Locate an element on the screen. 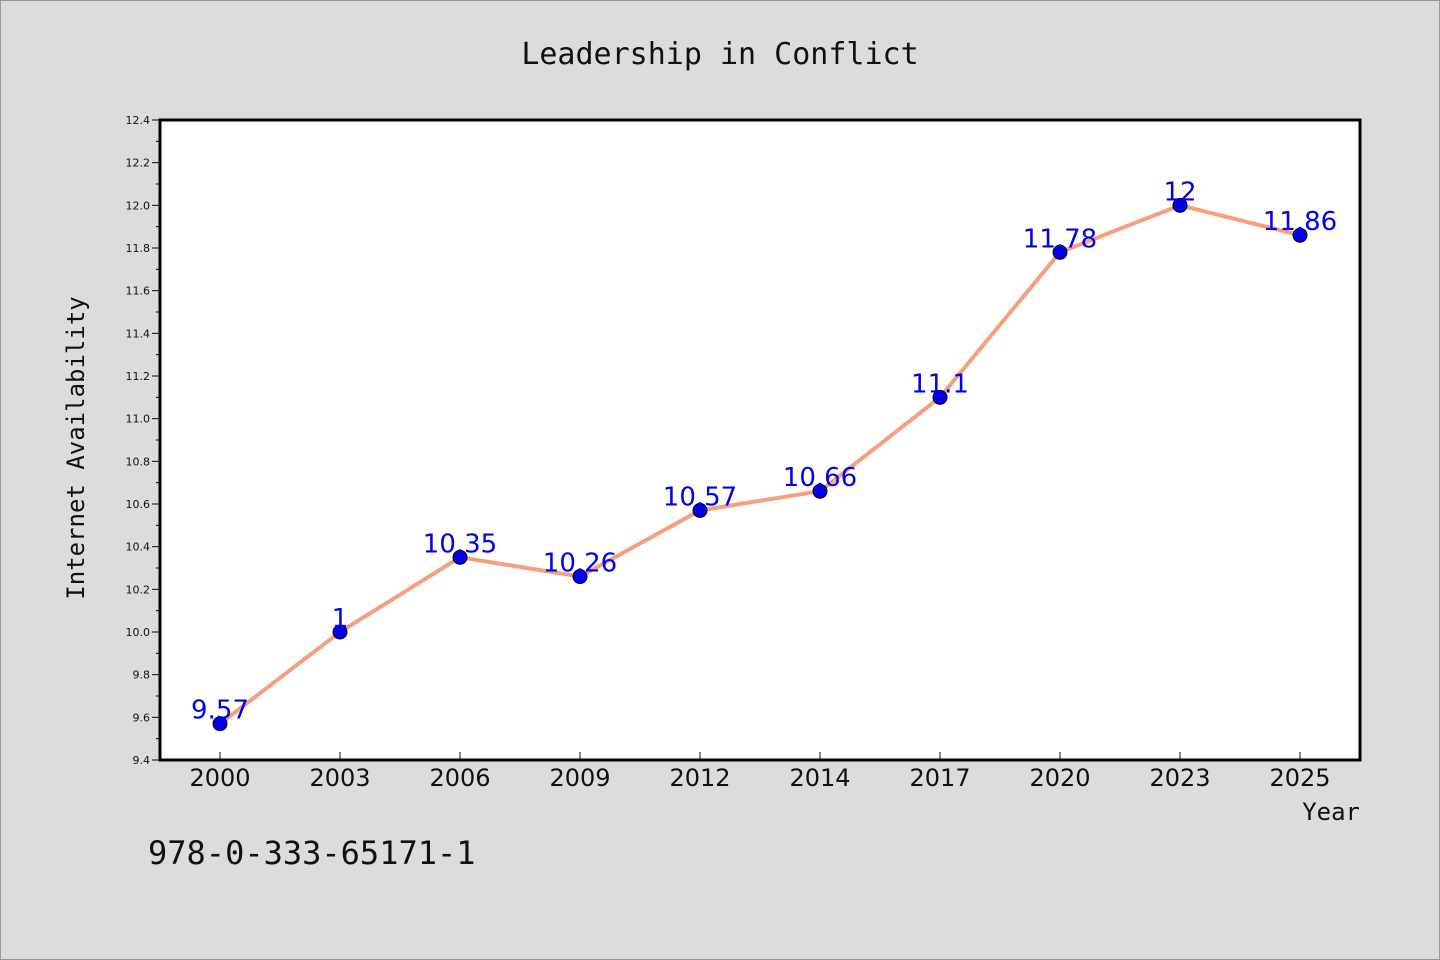 This screenshot has width=1440, height=960. x-axis: 2000 2003 2006 2009 2012 2014 2017 2020 2023 2025 is located at coordinates (760, 772).